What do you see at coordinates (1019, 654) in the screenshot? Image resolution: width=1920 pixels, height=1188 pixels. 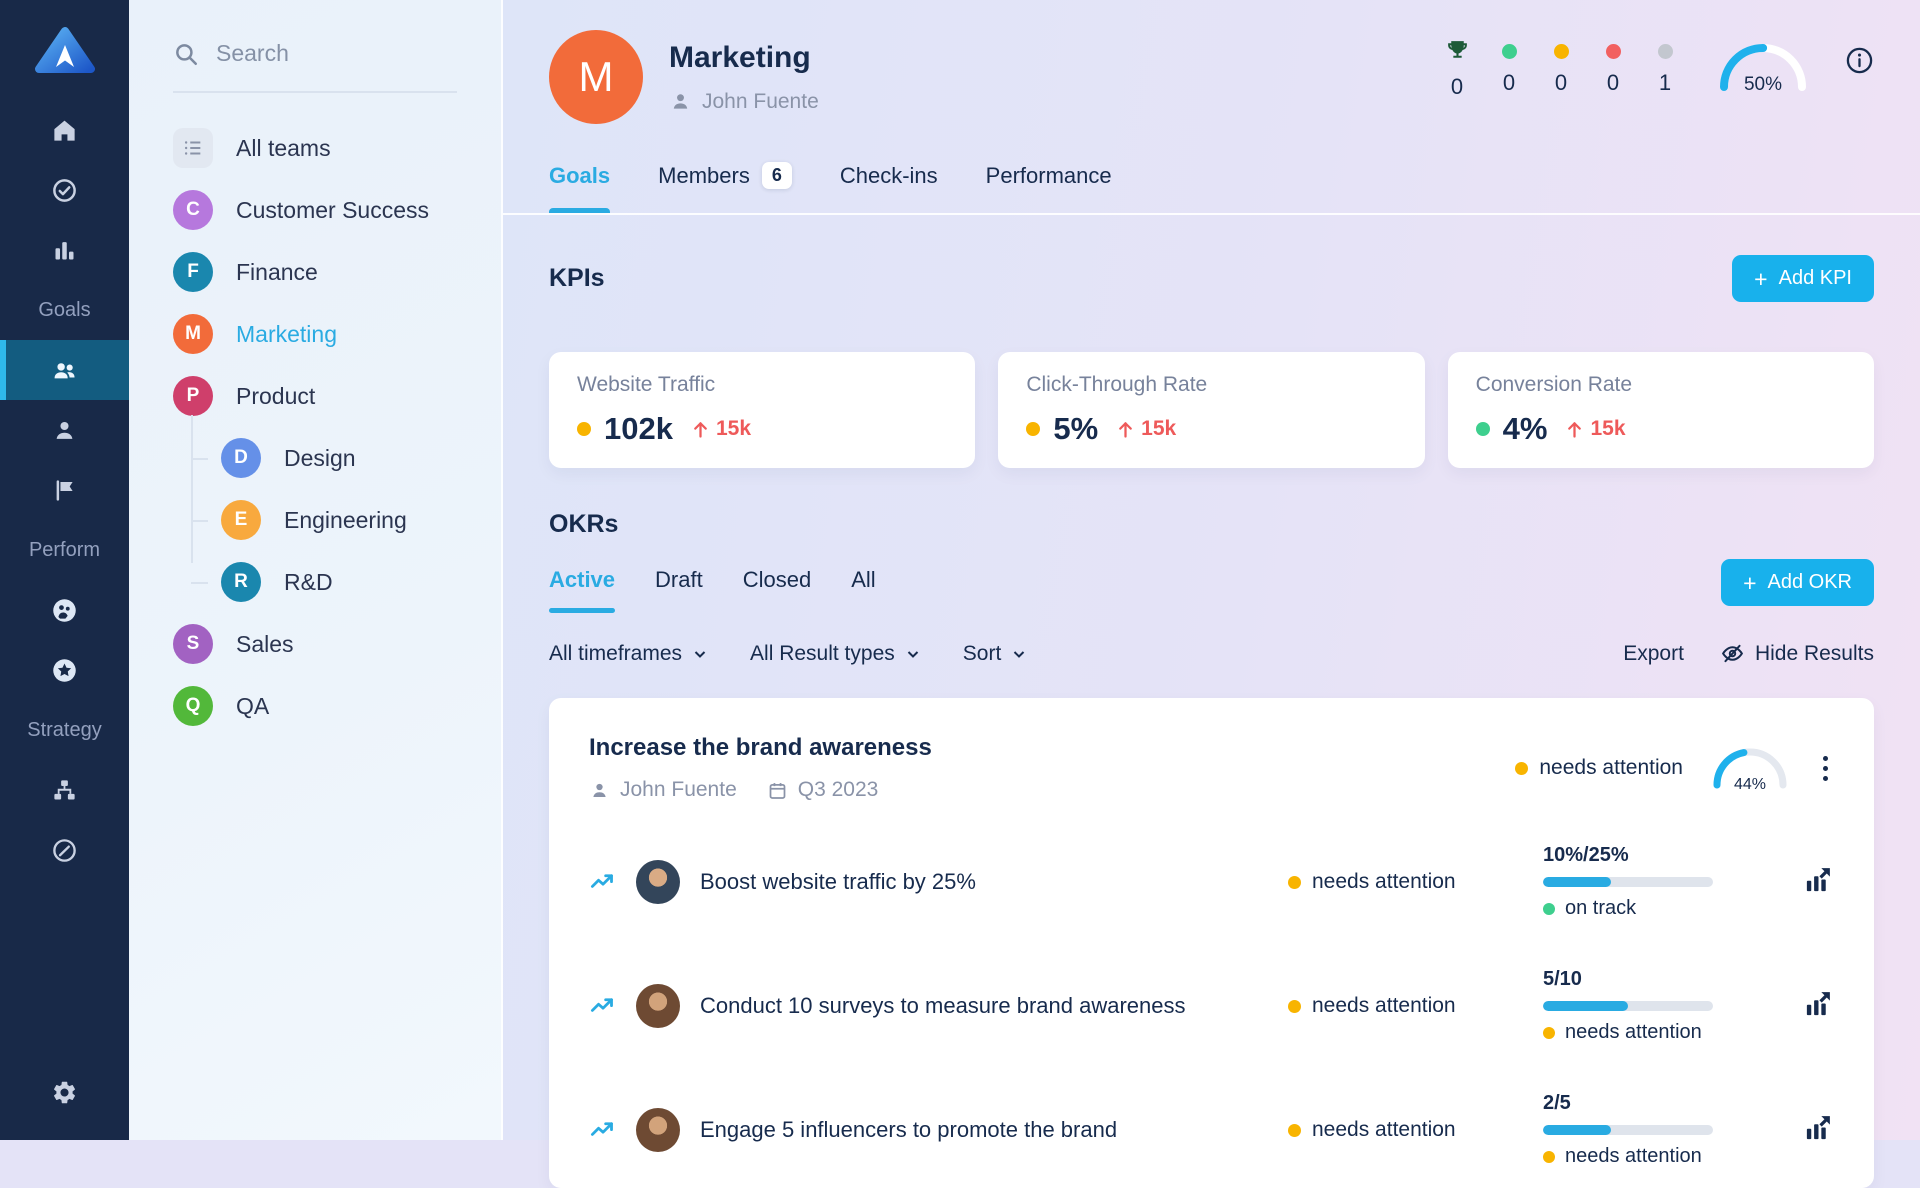 I see `chevron-down-icon` at bounding box center [1019, 654].